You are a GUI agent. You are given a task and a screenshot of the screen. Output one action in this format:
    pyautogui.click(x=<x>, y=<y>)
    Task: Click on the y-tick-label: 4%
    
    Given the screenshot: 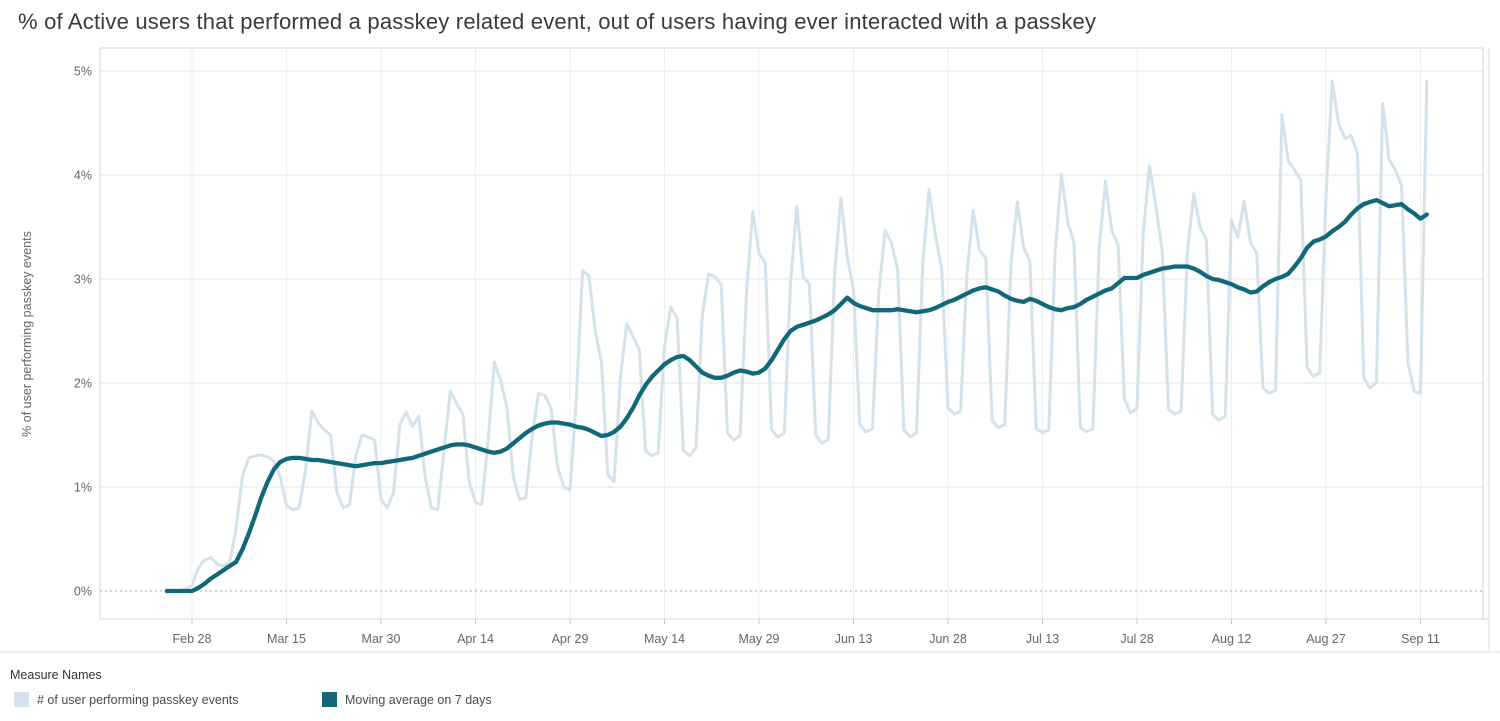 What is the action you would take?
    pyautogui.click(x=83, y=176)
    